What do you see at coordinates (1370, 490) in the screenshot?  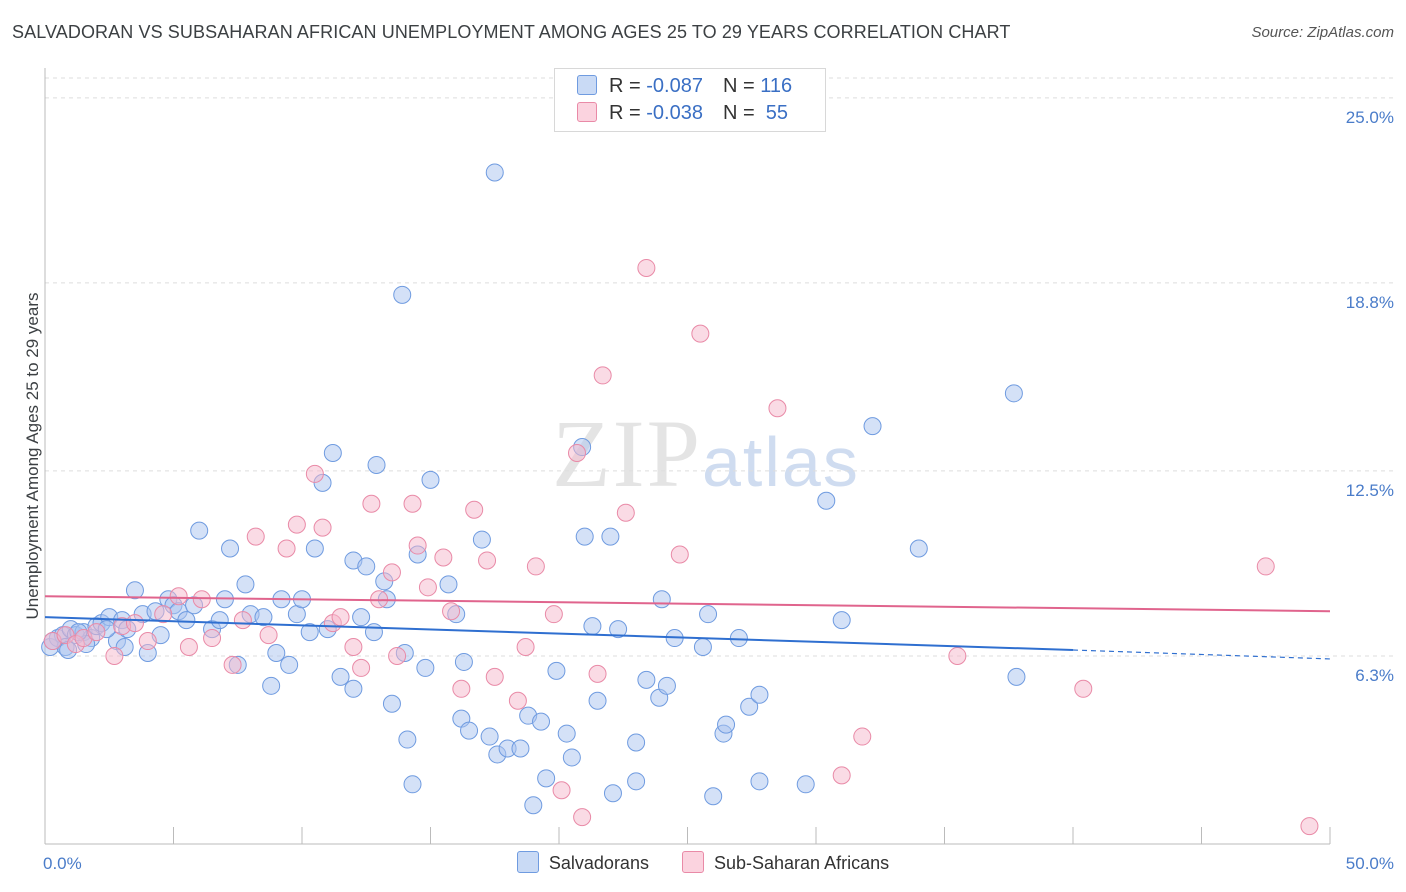 I see `y-tick-label: 12.5%` at bounding box center [1370, 490].